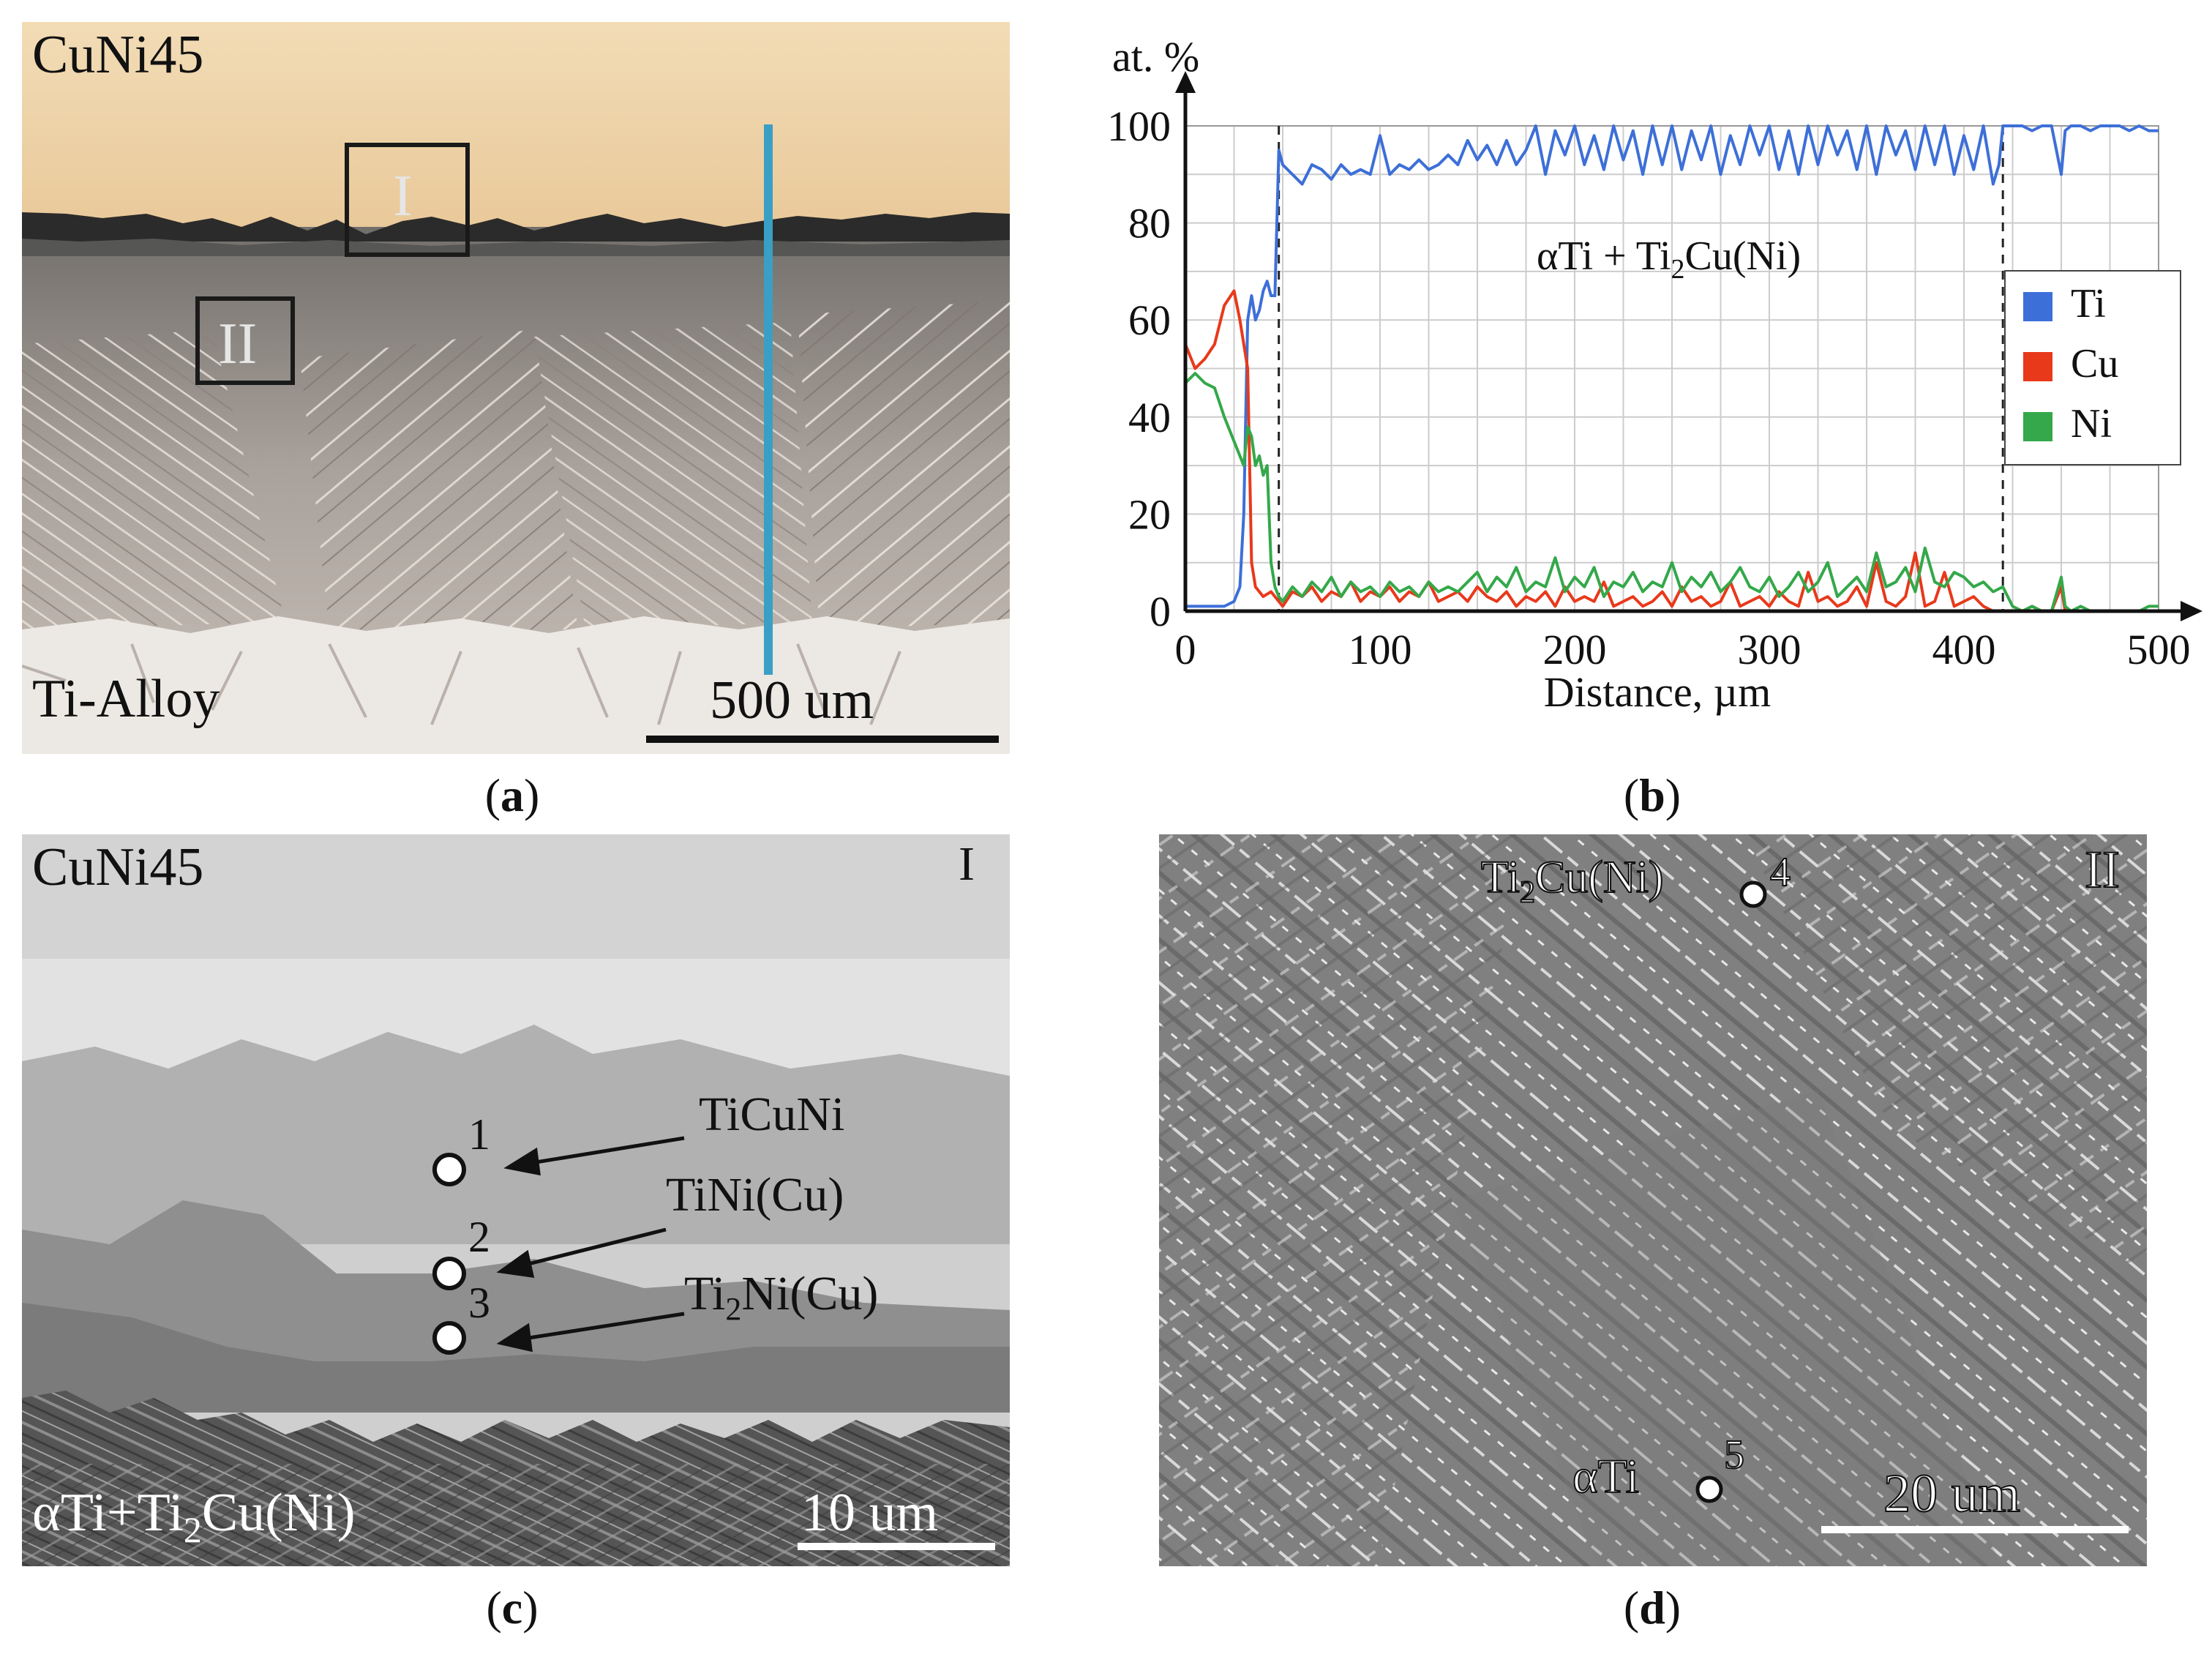 This screenshot has height=1657, width=2212. I want to click on point-2-num: 2, so click(479, 1237).